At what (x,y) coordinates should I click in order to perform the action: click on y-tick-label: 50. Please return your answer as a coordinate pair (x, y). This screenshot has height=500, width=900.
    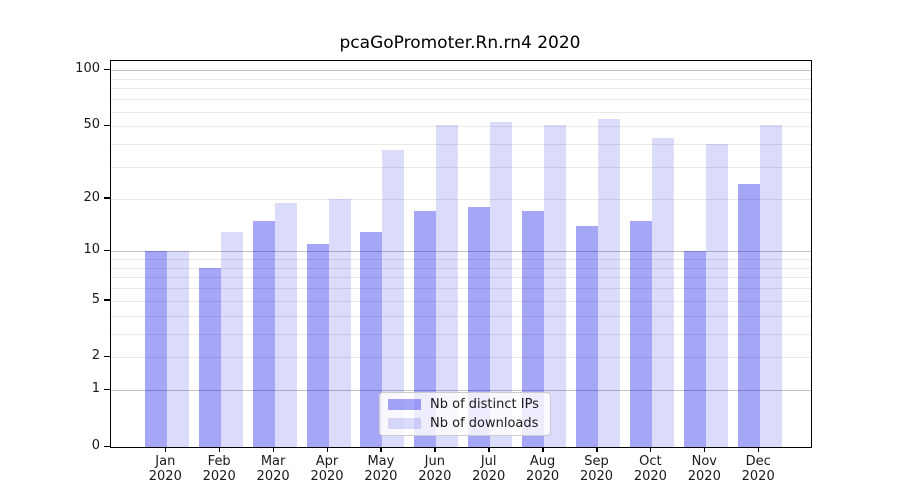
    Looking at the image, I should click on (91, 125).